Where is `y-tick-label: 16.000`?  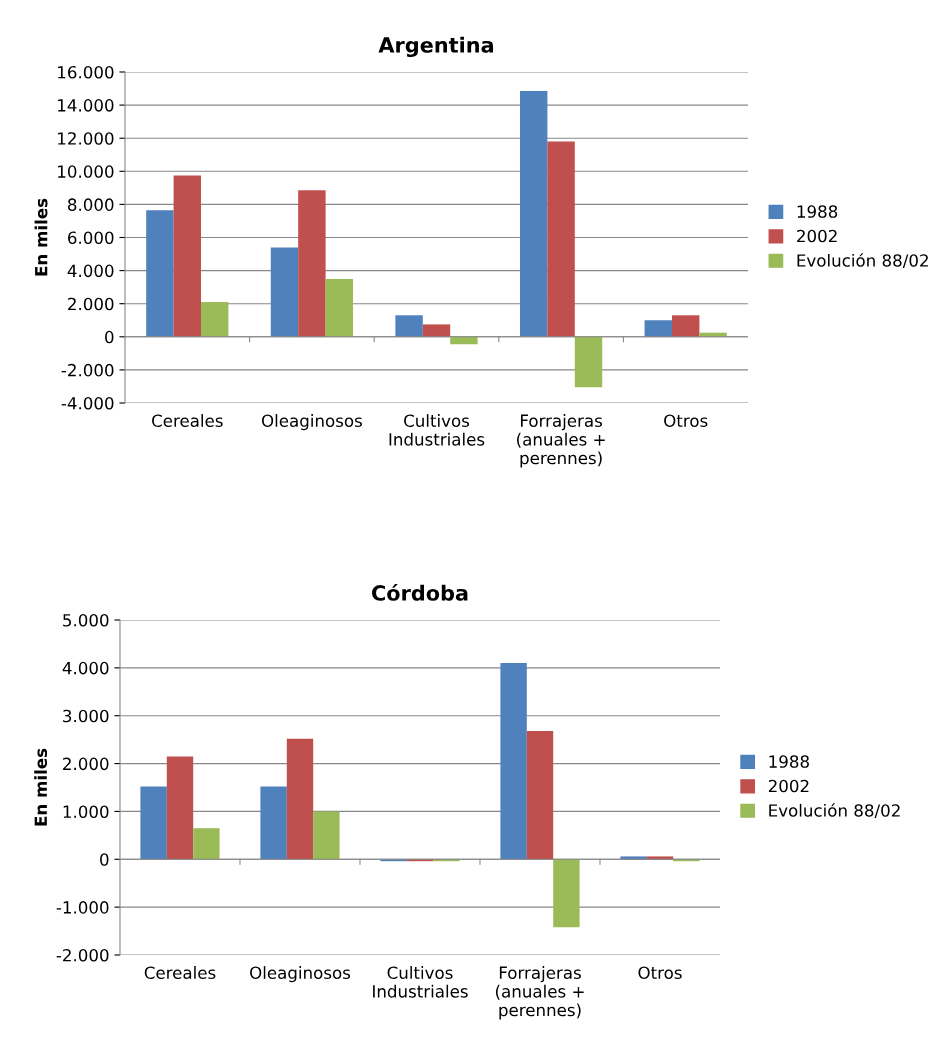
y-tick-label: 16.000 is located at coordinates (86, 72).